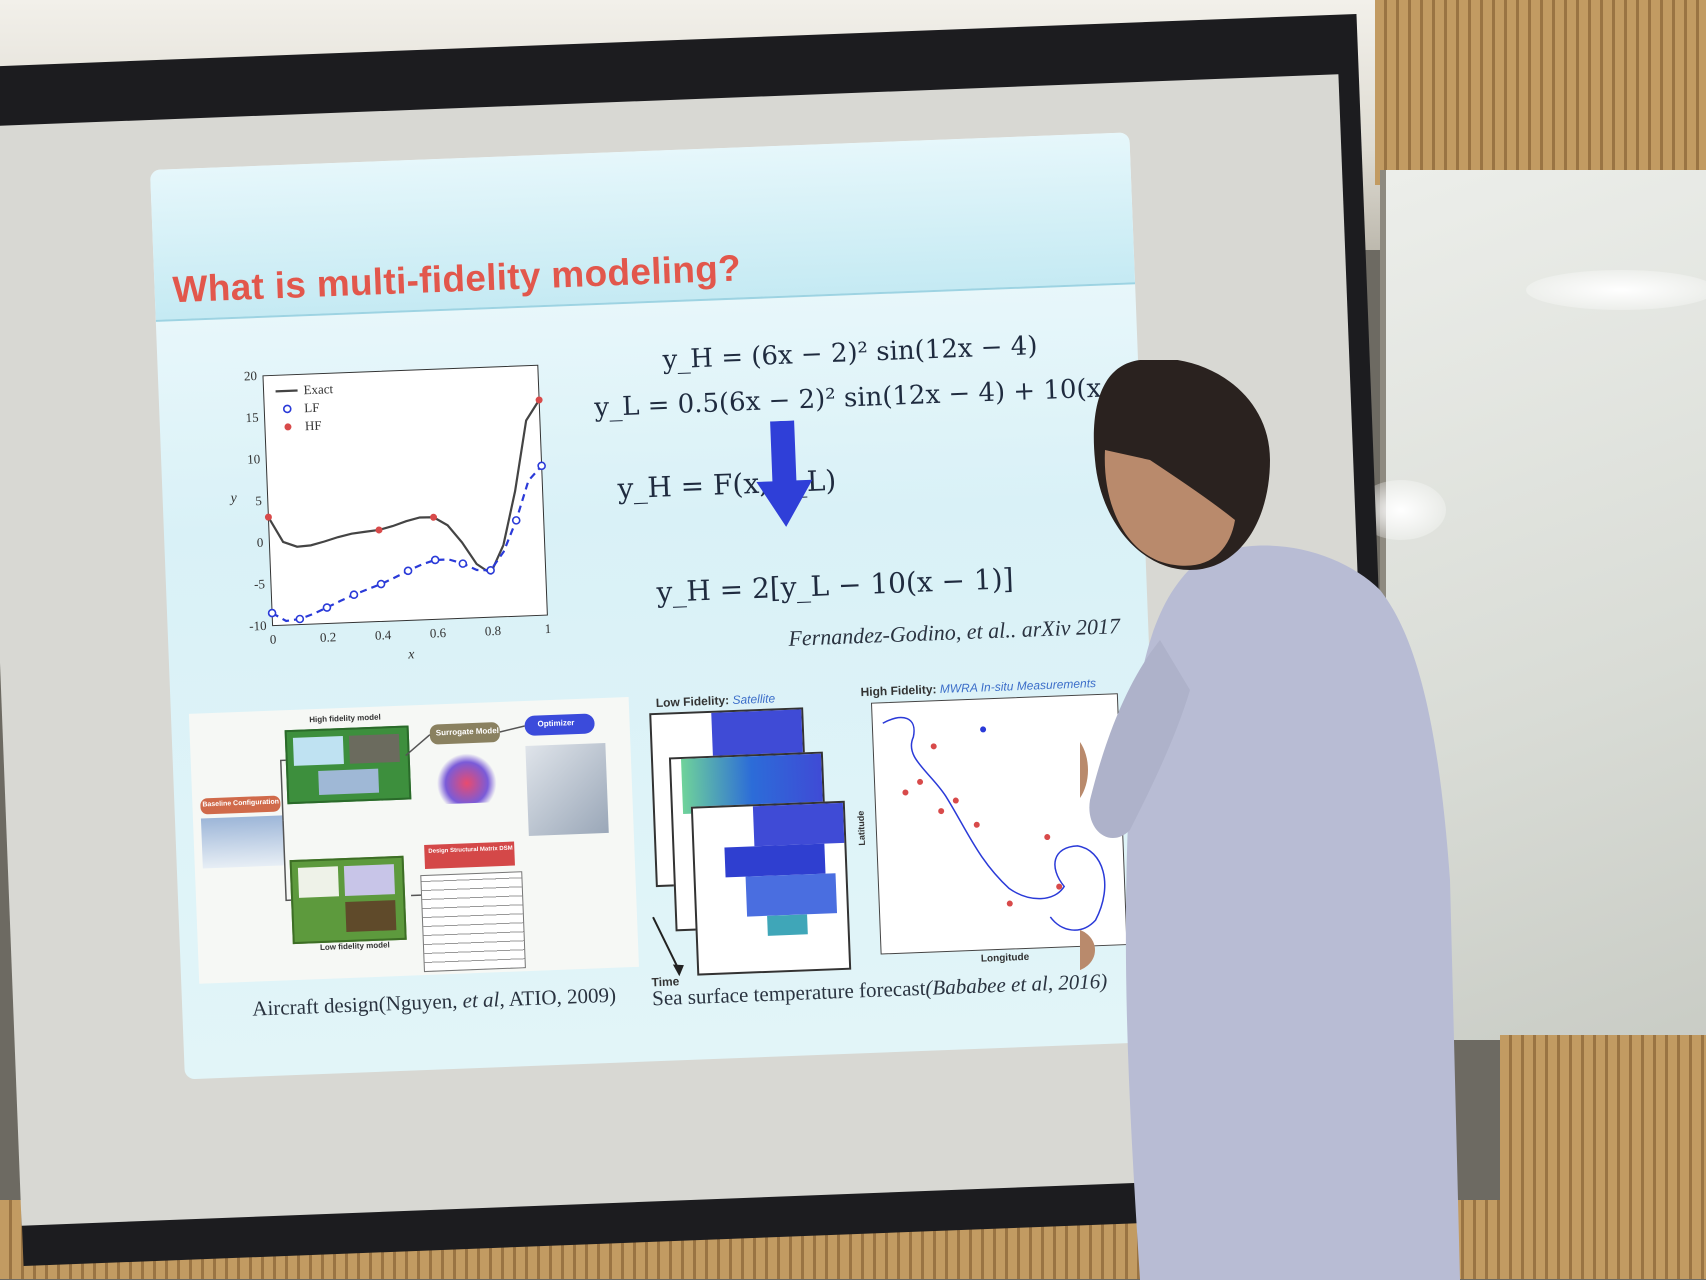 The height and width of the screenshot is (1280, 1706). I want to click on y-tick-label: 15, so click(252, 417).